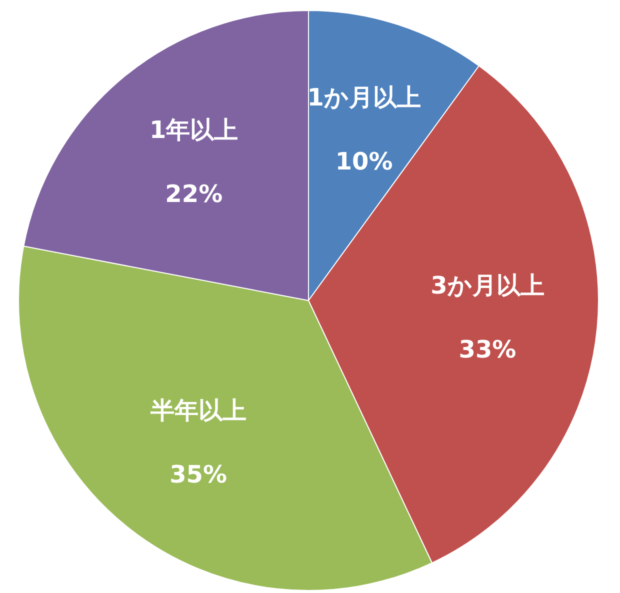  Describe the element at coordinates (364, 98) in the screenshot. I see `slice-label: 1か月以上` at that location.